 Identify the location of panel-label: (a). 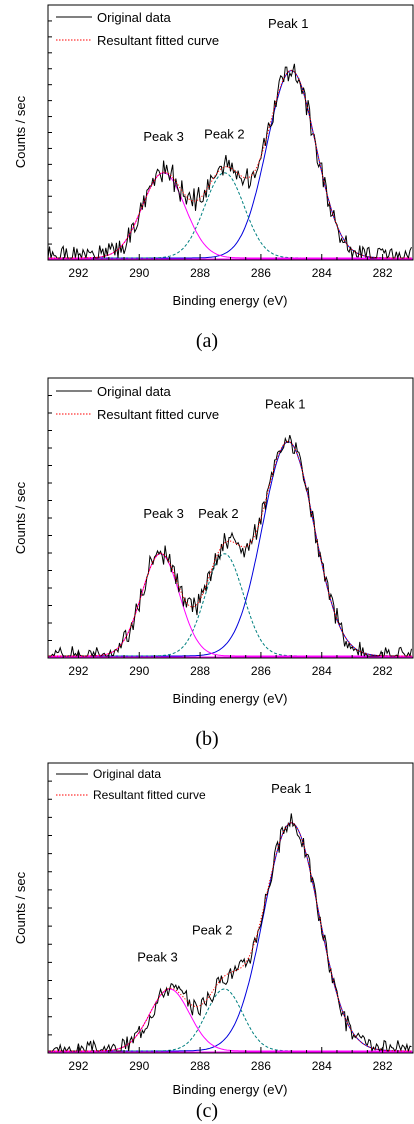
(207, 341).